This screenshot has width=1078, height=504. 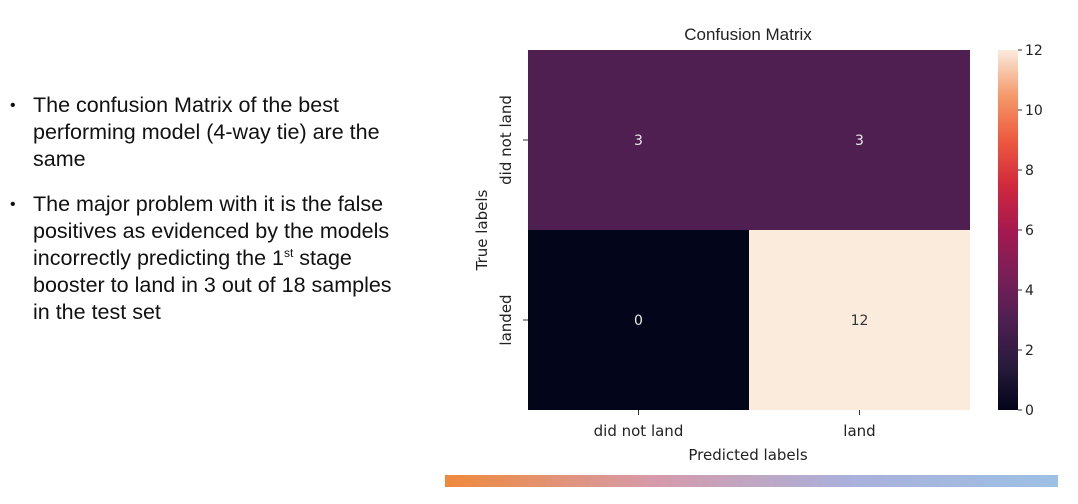 I want to click on x-tick-label: land, so click(x=859, y=431).